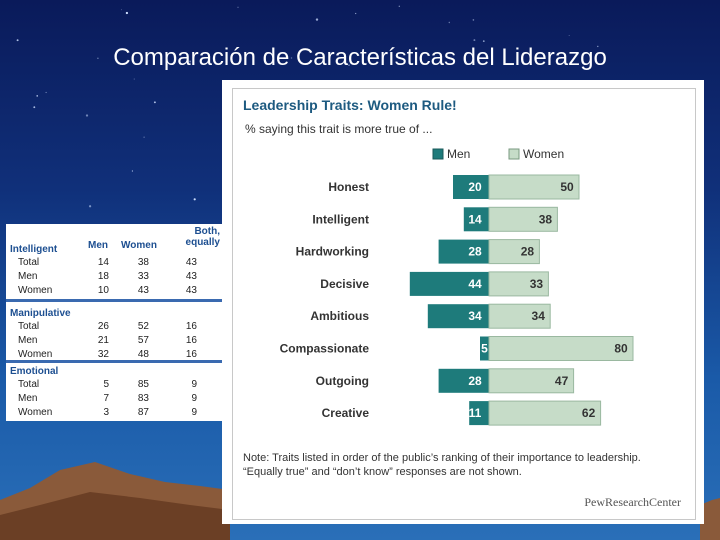 This screenshot has height=540, width=720. What do you see at coordinates (143, 340) in the screenshot?
I see `cell-women: 57` at bounding box center [143, 340].